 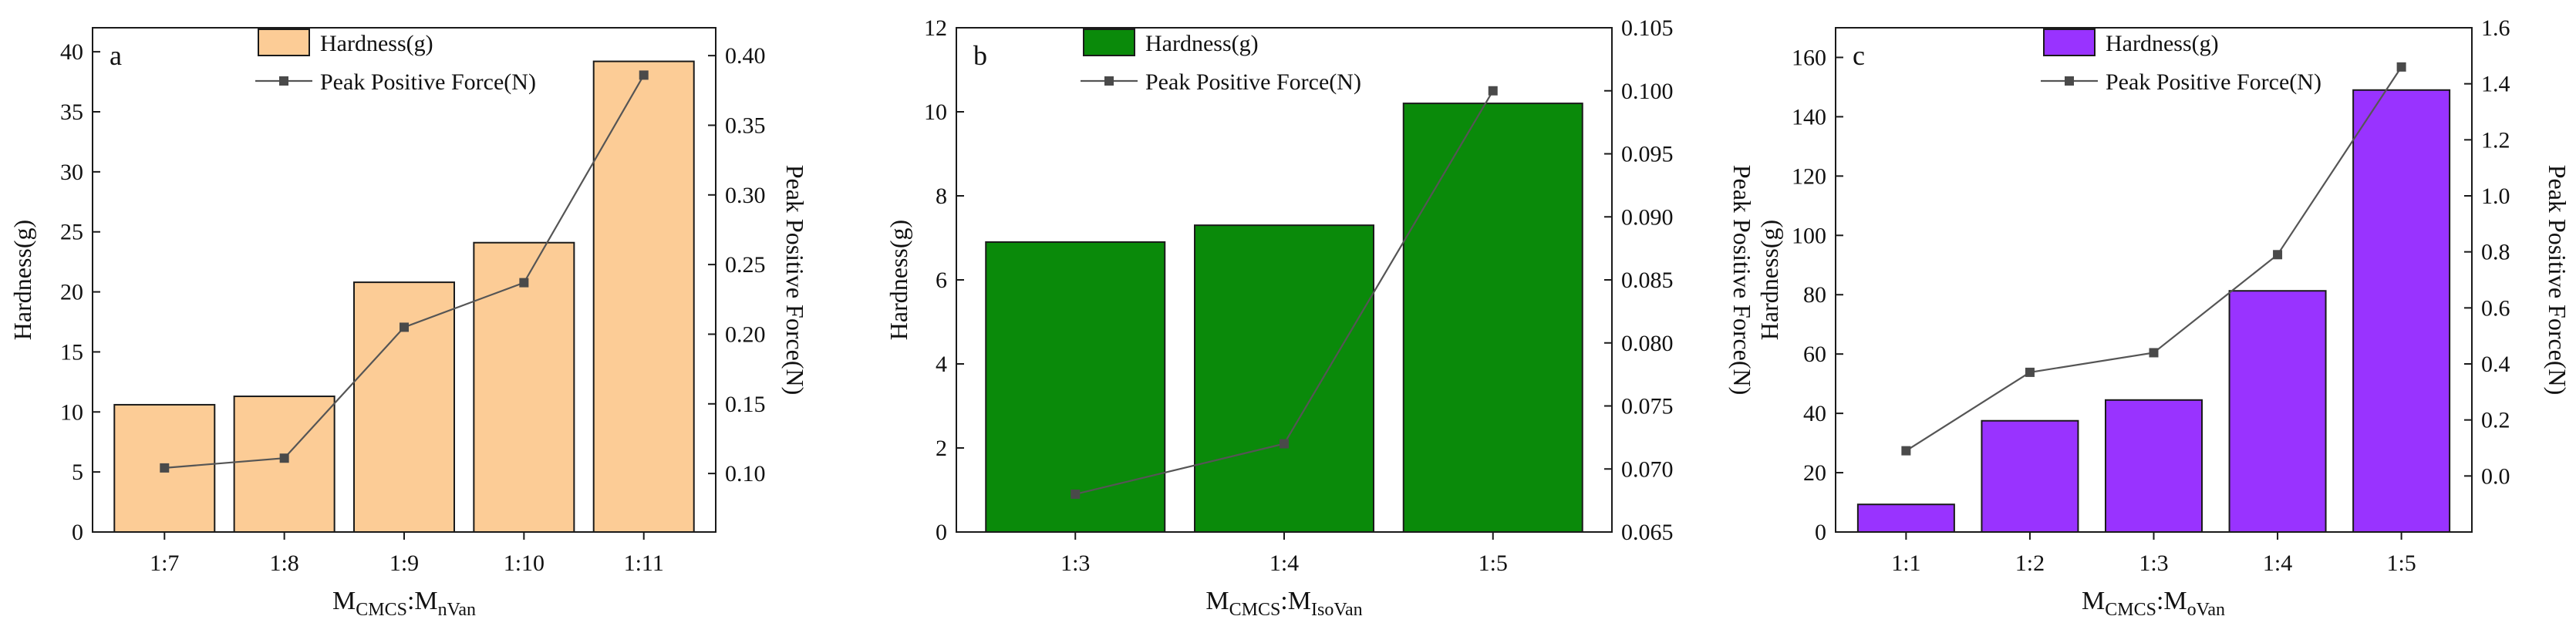 I want to click on bar-1:10, so click(x=524, y=387).